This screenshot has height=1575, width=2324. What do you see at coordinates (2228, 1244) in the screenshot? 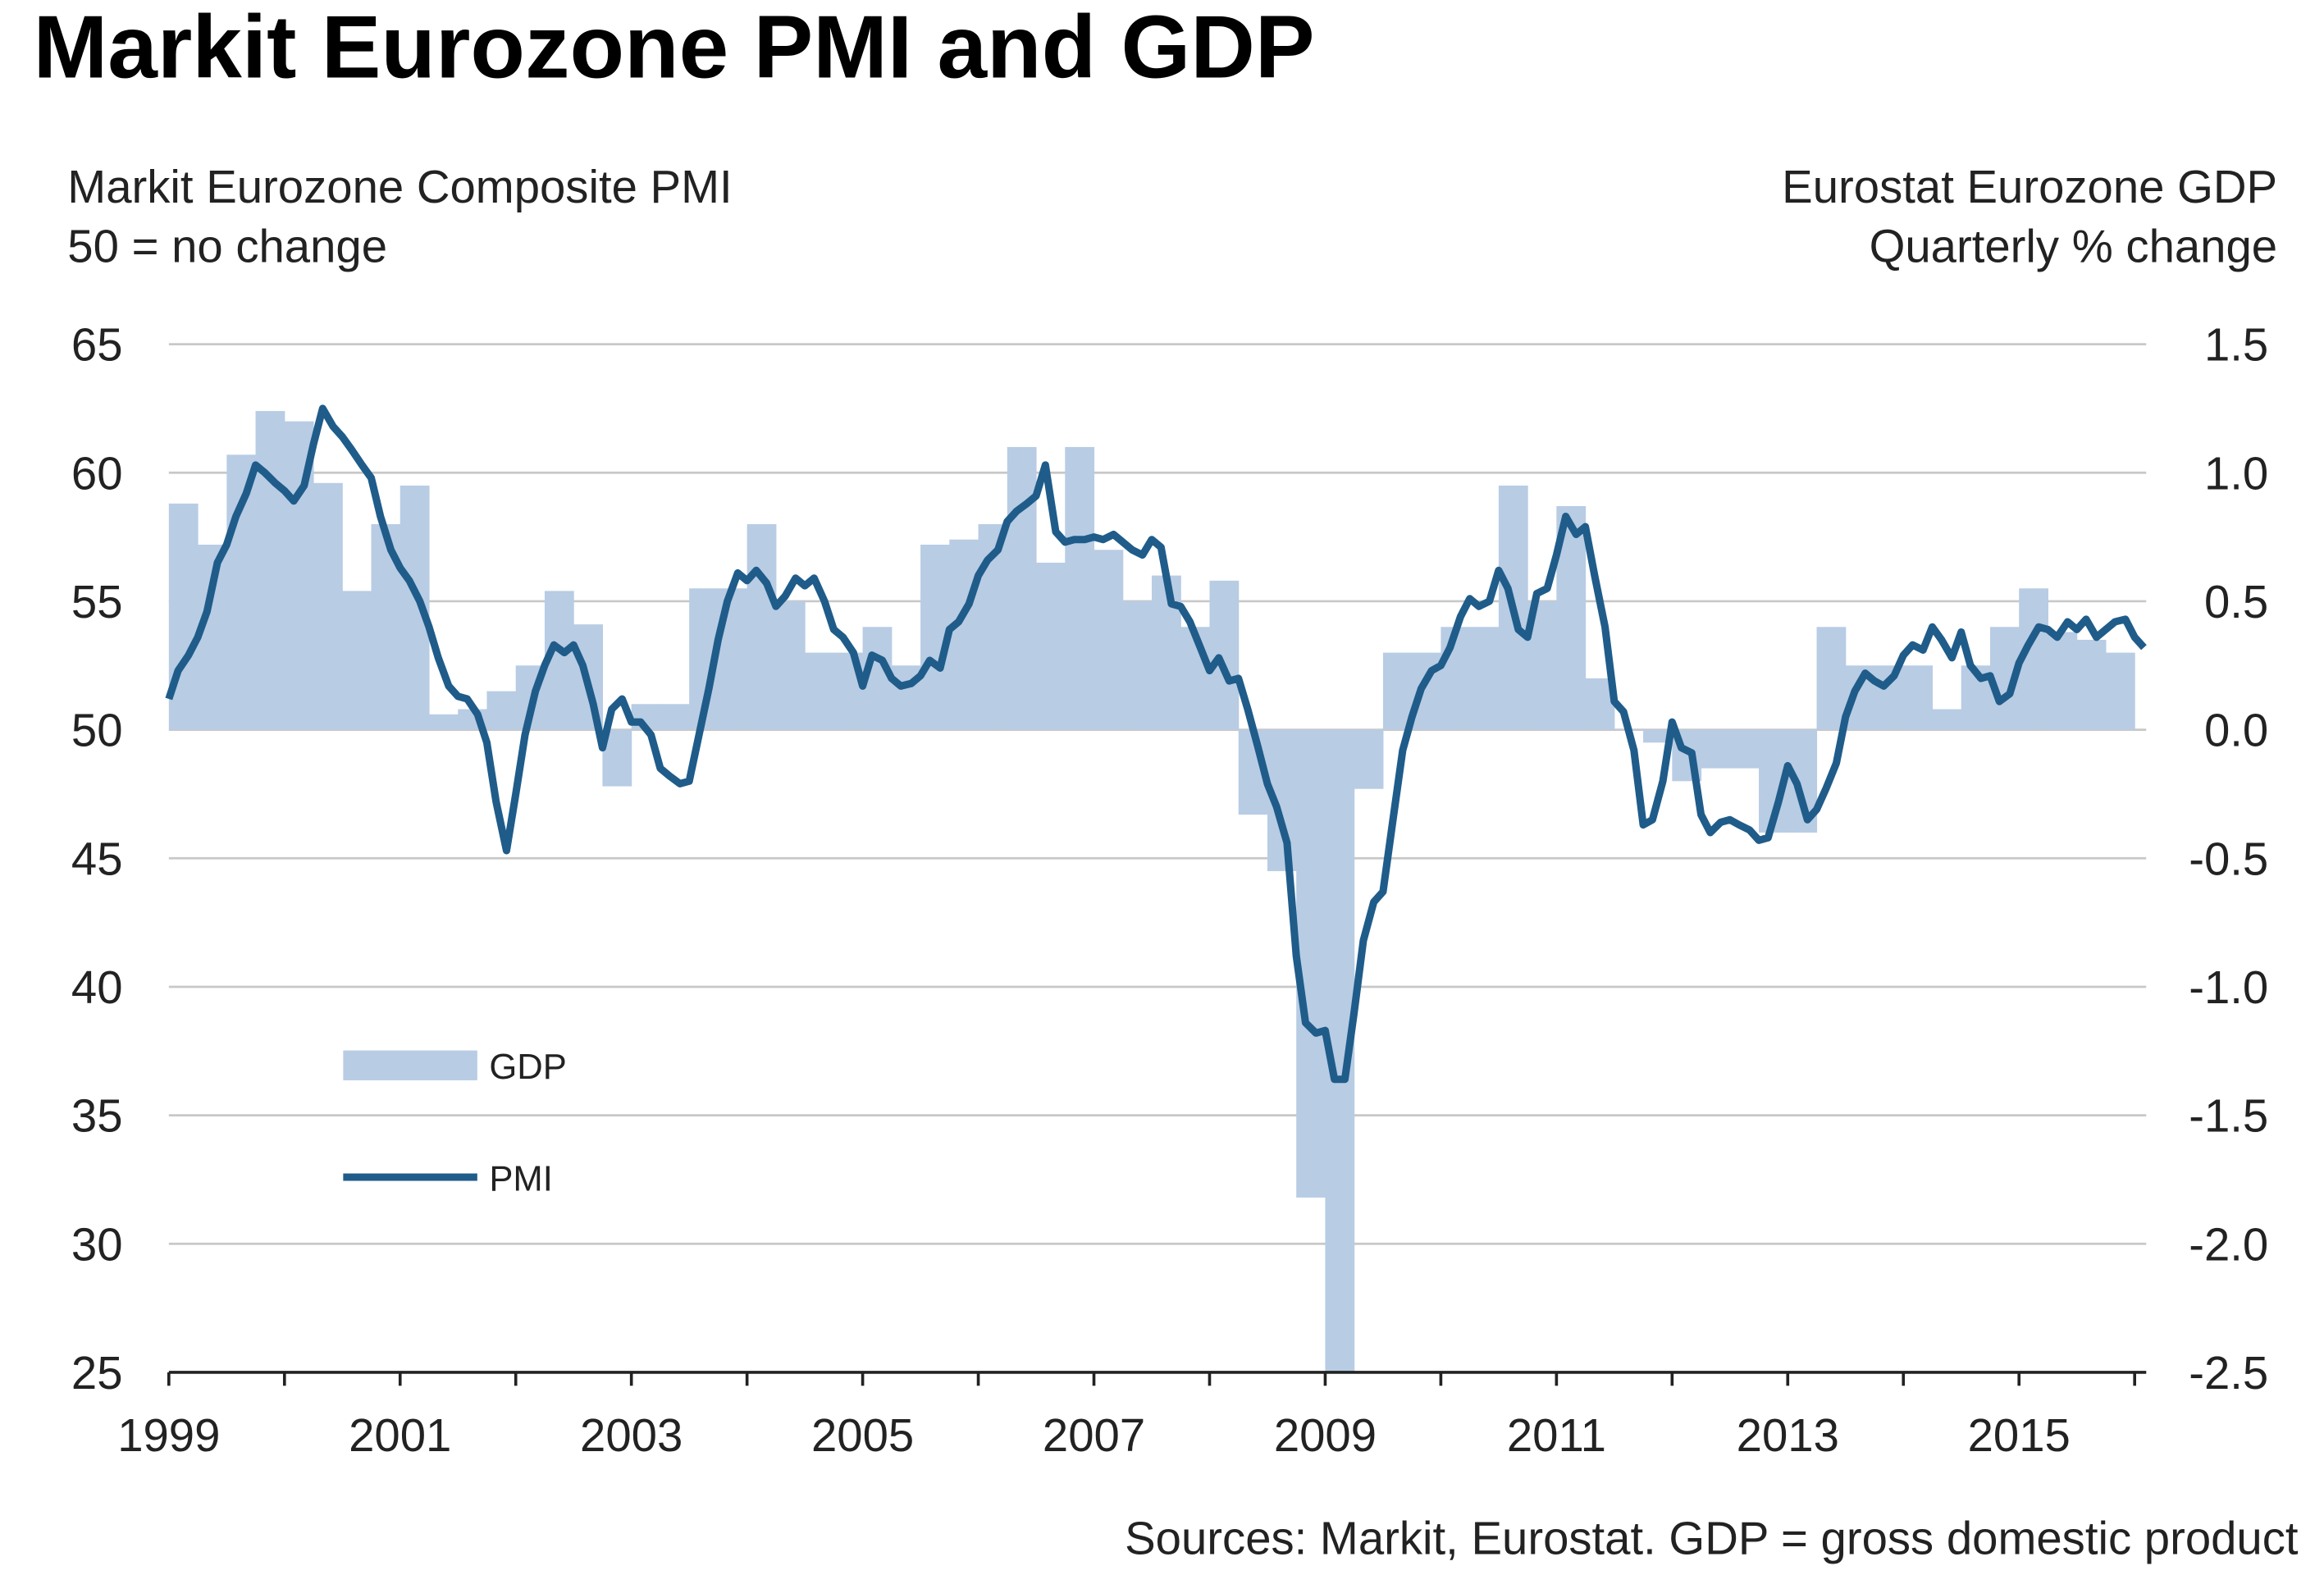
I see `y2-tick-label: -2.0` at bounding box center [2228, 1244].